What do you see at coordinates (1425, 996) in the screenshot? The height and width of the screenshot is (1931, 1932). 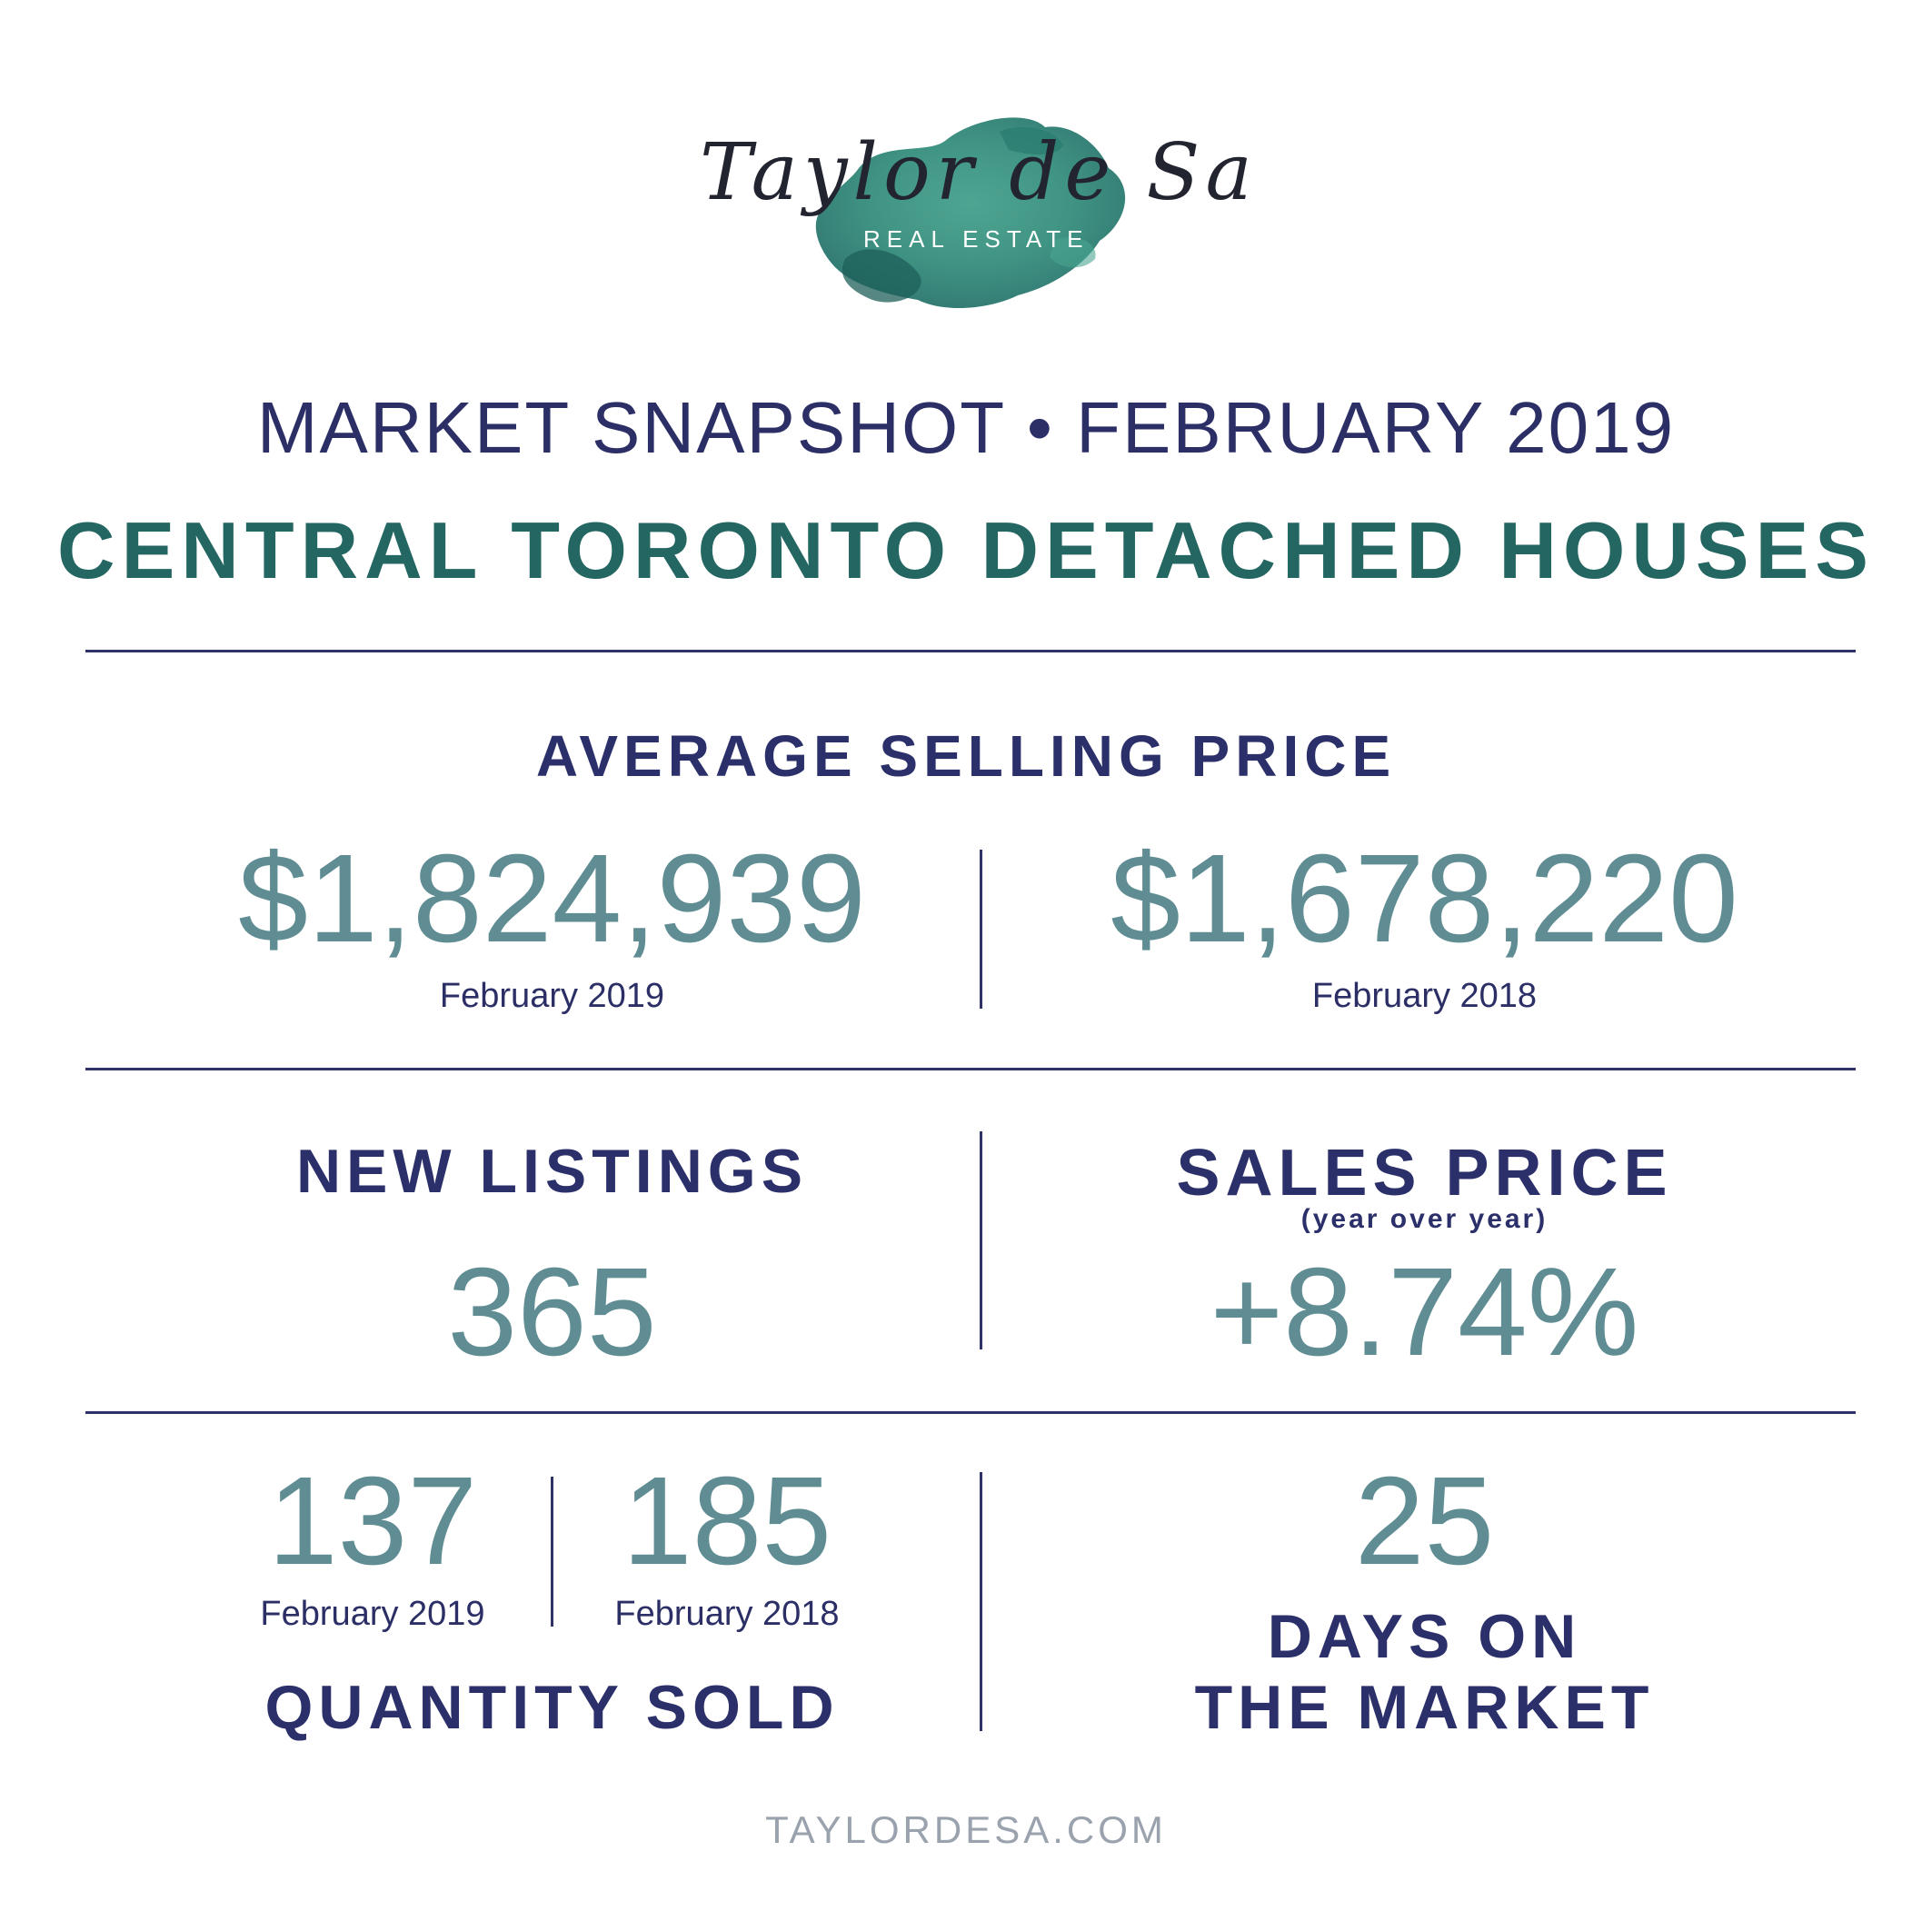 I see `avg-price-previous-period: February 2018` at bounding box center [1425, 996].